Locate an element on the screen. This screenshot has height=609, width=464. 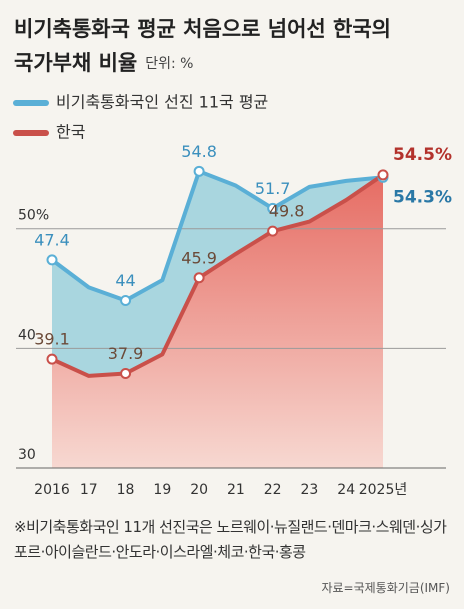
y-tick-label: 30 is located at coordinates (27, 455).